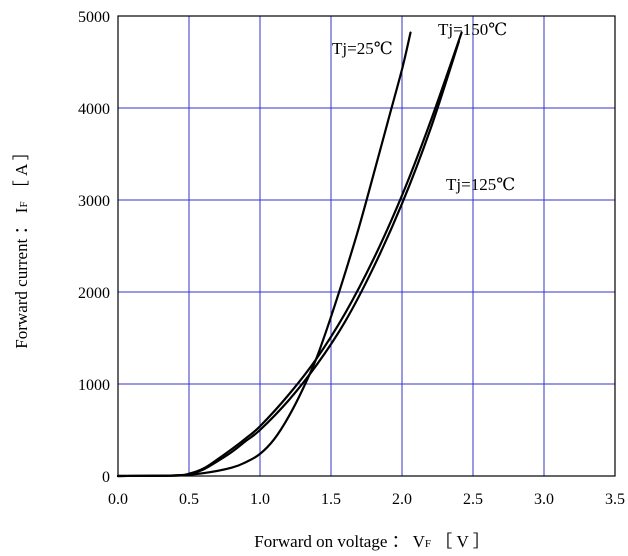 The width and height of the screenshot is (628, 556). I want to click on series-label-tj150: Tj=150℃, so click(472, 29).